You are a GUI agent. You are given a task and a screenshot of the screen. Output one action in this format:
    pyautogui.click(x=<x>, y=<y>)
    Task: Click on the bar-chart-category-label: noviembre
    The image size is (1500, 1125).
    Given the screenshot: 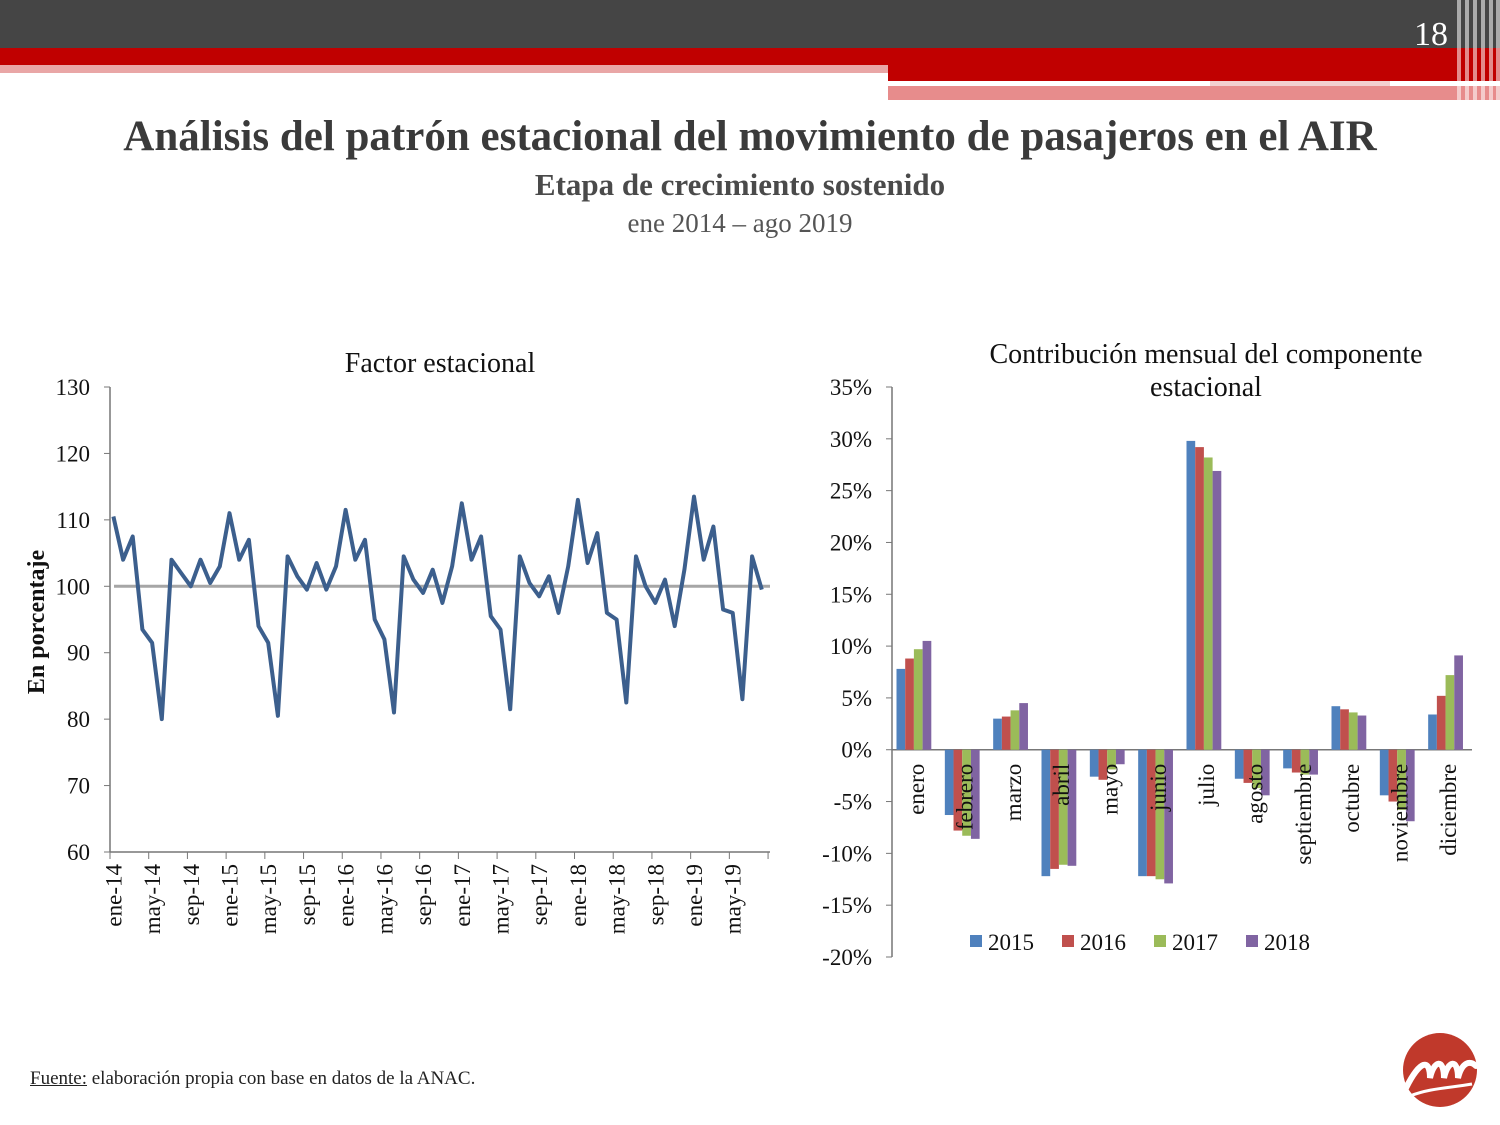 What is the action you would take?
    pyautogui.click(x=1400, y=813)
    